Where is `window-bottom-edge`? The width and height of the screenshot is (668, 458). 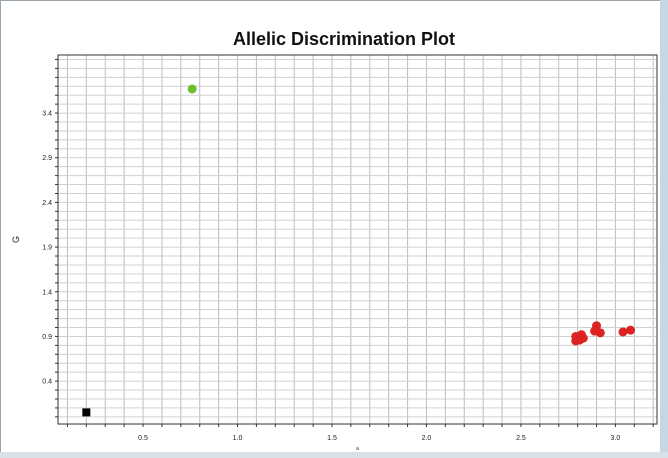 window-bottom-edge is located at coordinates (334, 455).